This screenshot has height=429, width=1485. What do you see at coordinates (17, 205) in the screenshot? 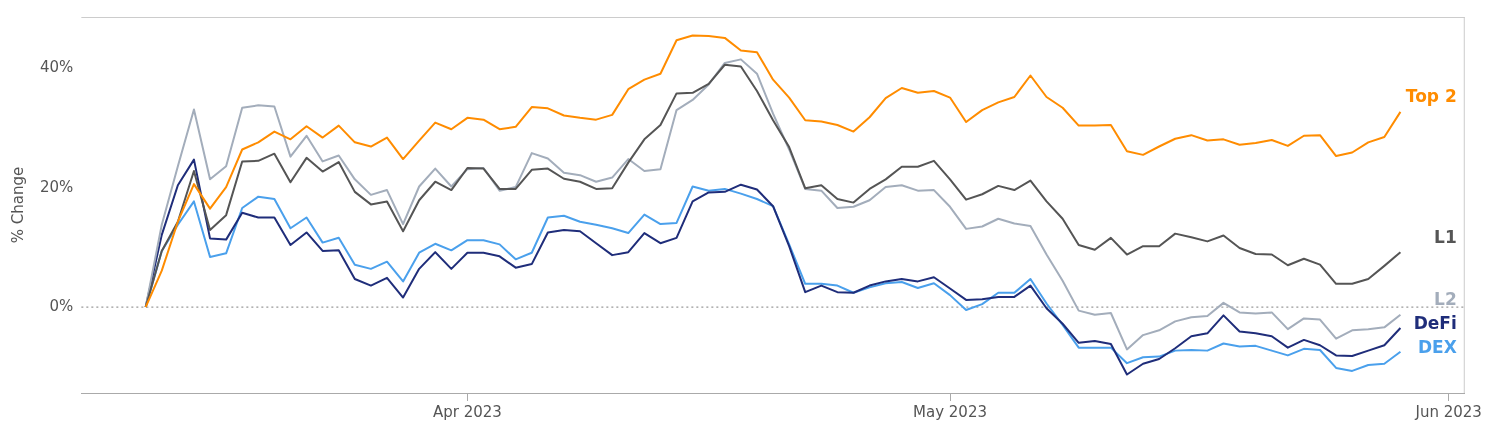
I see `y-axis-title: % Change` at bounding box center [17, 205].